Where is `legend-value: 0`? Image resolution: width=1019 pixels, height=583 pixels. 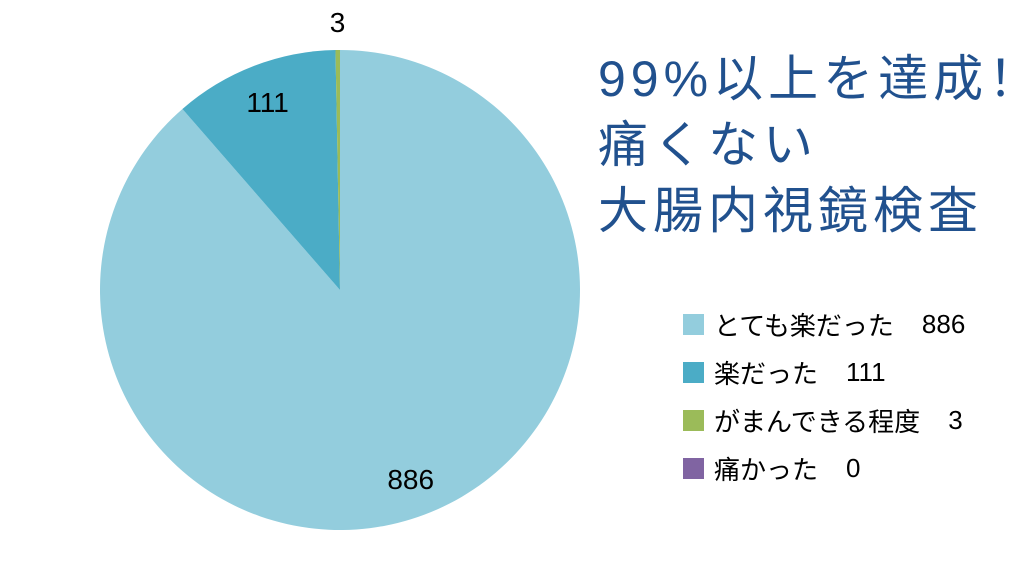
legend-value: 0 is located at coordinates (853, 467).